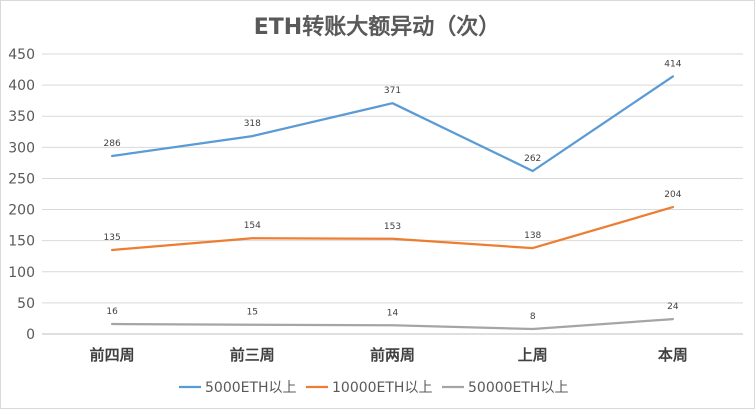 This screenshot has height=412, width=755. Describe the element at coordinates (672, 195) in the screenshot. I see `data-label: 204` at that location.